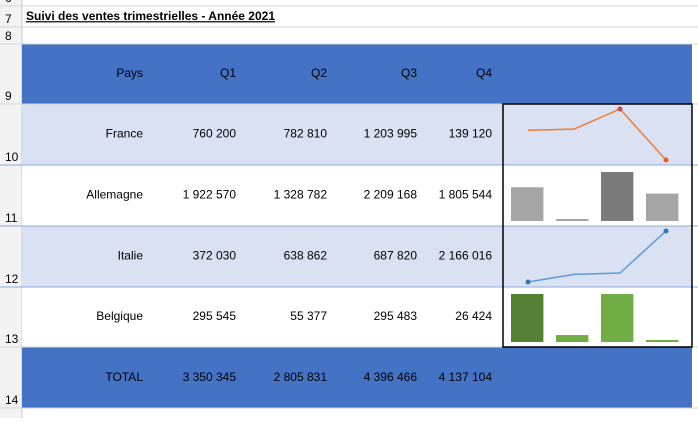 The height and width of the screenshot is (423, 698). I want to click on header-row, so click(357, 74).